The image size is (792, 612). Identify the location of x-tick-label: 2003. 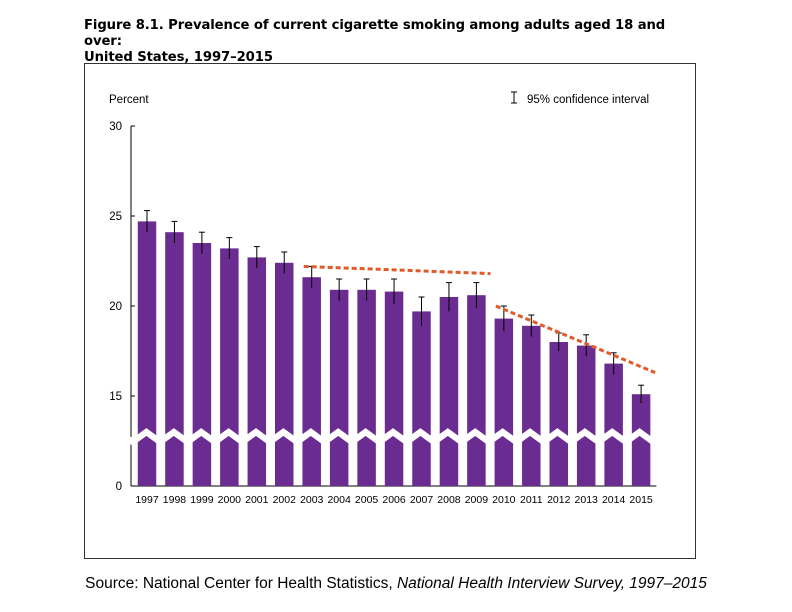
(312, 500).